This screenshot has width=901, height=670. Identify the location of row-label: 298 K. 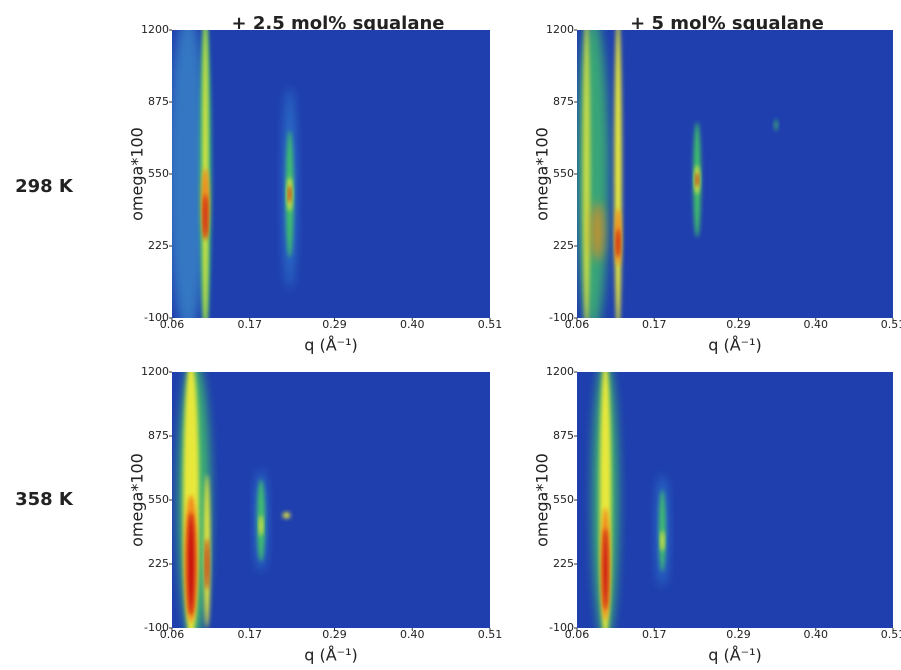
(44, 186).